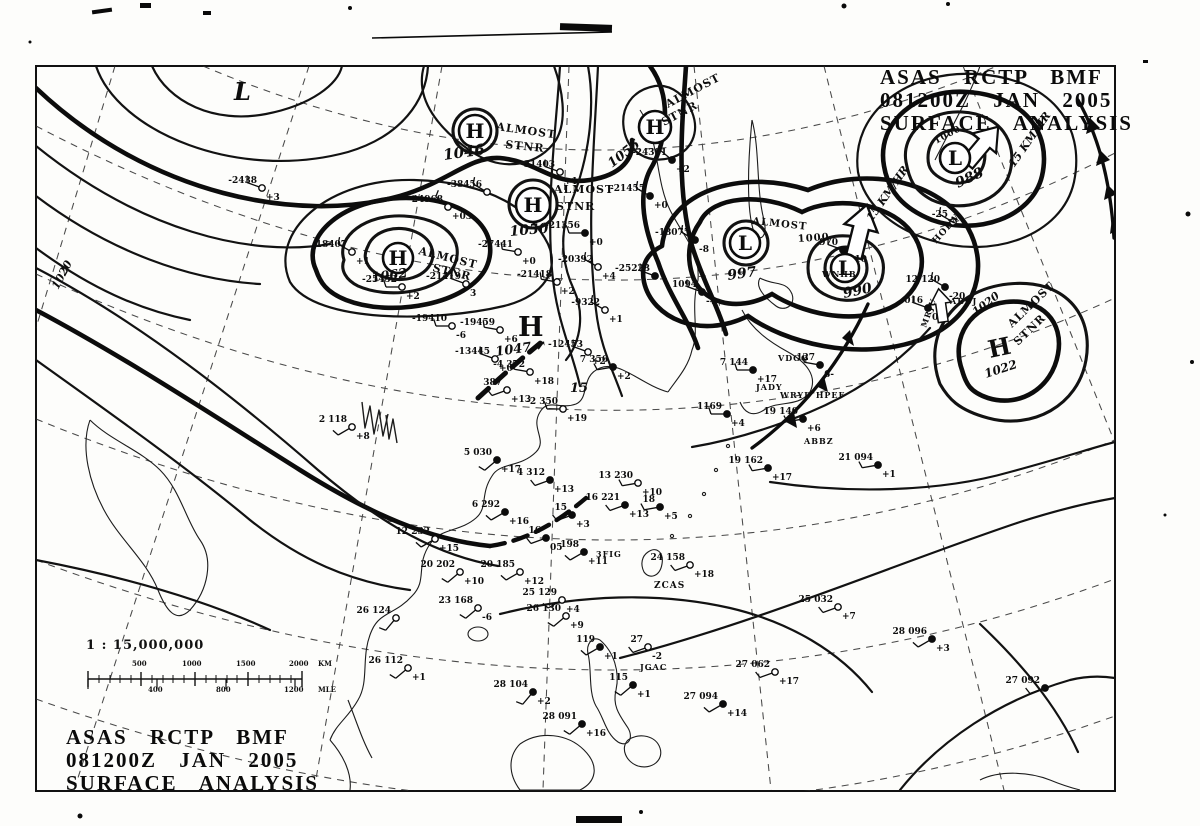 Image resolution: width=1200 pixels, height=826 pixels. Describe the element at coordinates (709, 407) in the screenshot. I see `station-value: 1169` at that location.